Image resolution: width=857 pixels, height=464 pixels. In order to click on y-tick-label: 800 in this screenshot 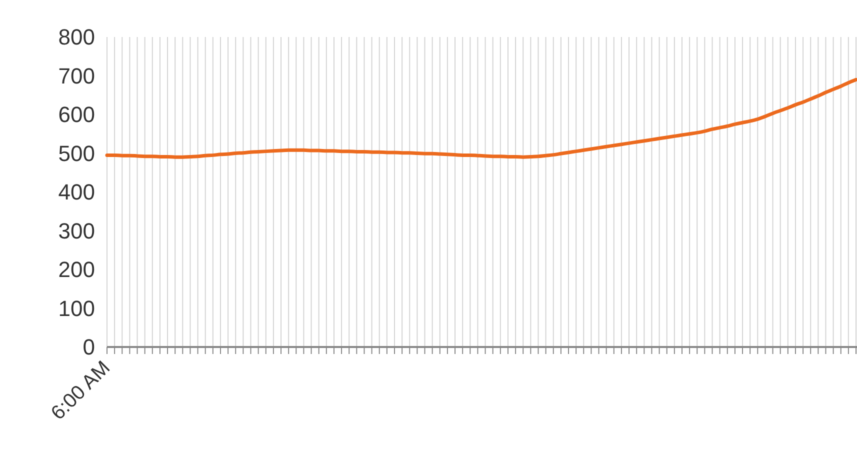, I will do `click(76, 37)`.